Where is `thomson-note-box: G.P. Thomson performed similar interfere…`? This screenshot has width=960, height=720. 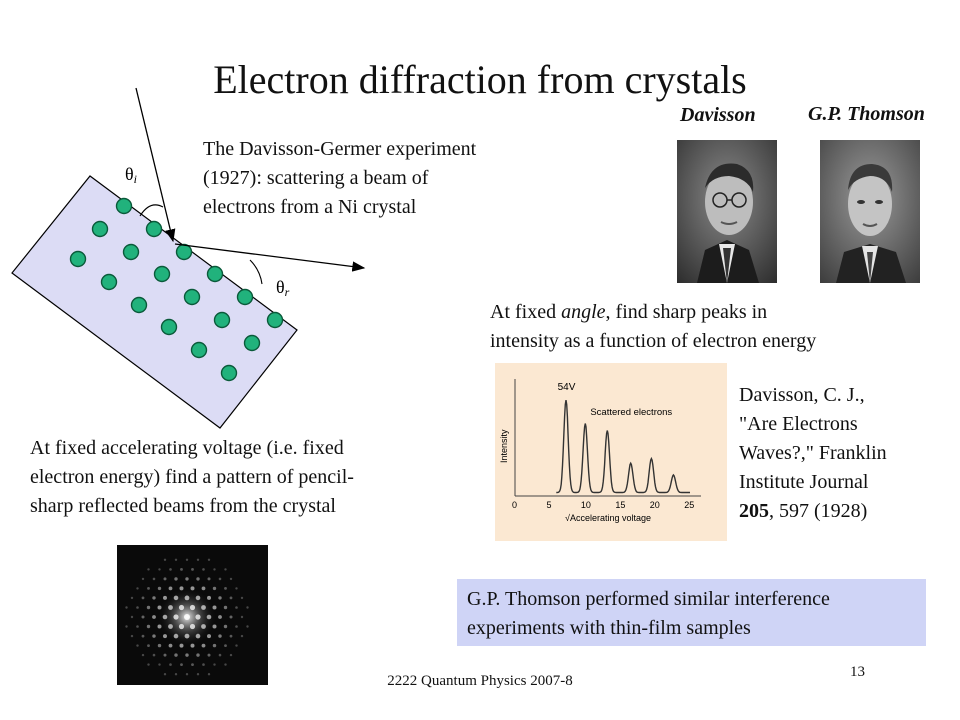
thomson-note-box: G.P. Thomson performed similar interfere… is located at coordinates (691, 612).